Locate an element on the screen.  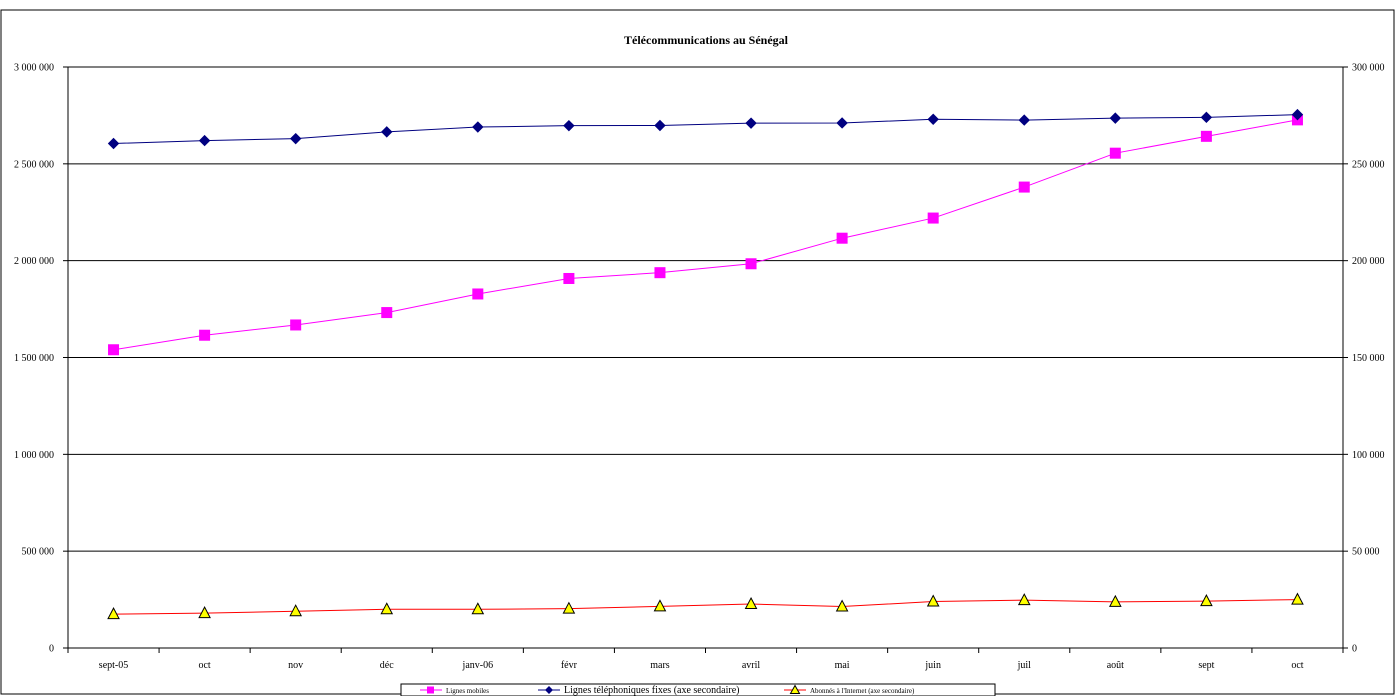
y-left-tick-label: 3 000 000 is located at coordinates (34, 68).